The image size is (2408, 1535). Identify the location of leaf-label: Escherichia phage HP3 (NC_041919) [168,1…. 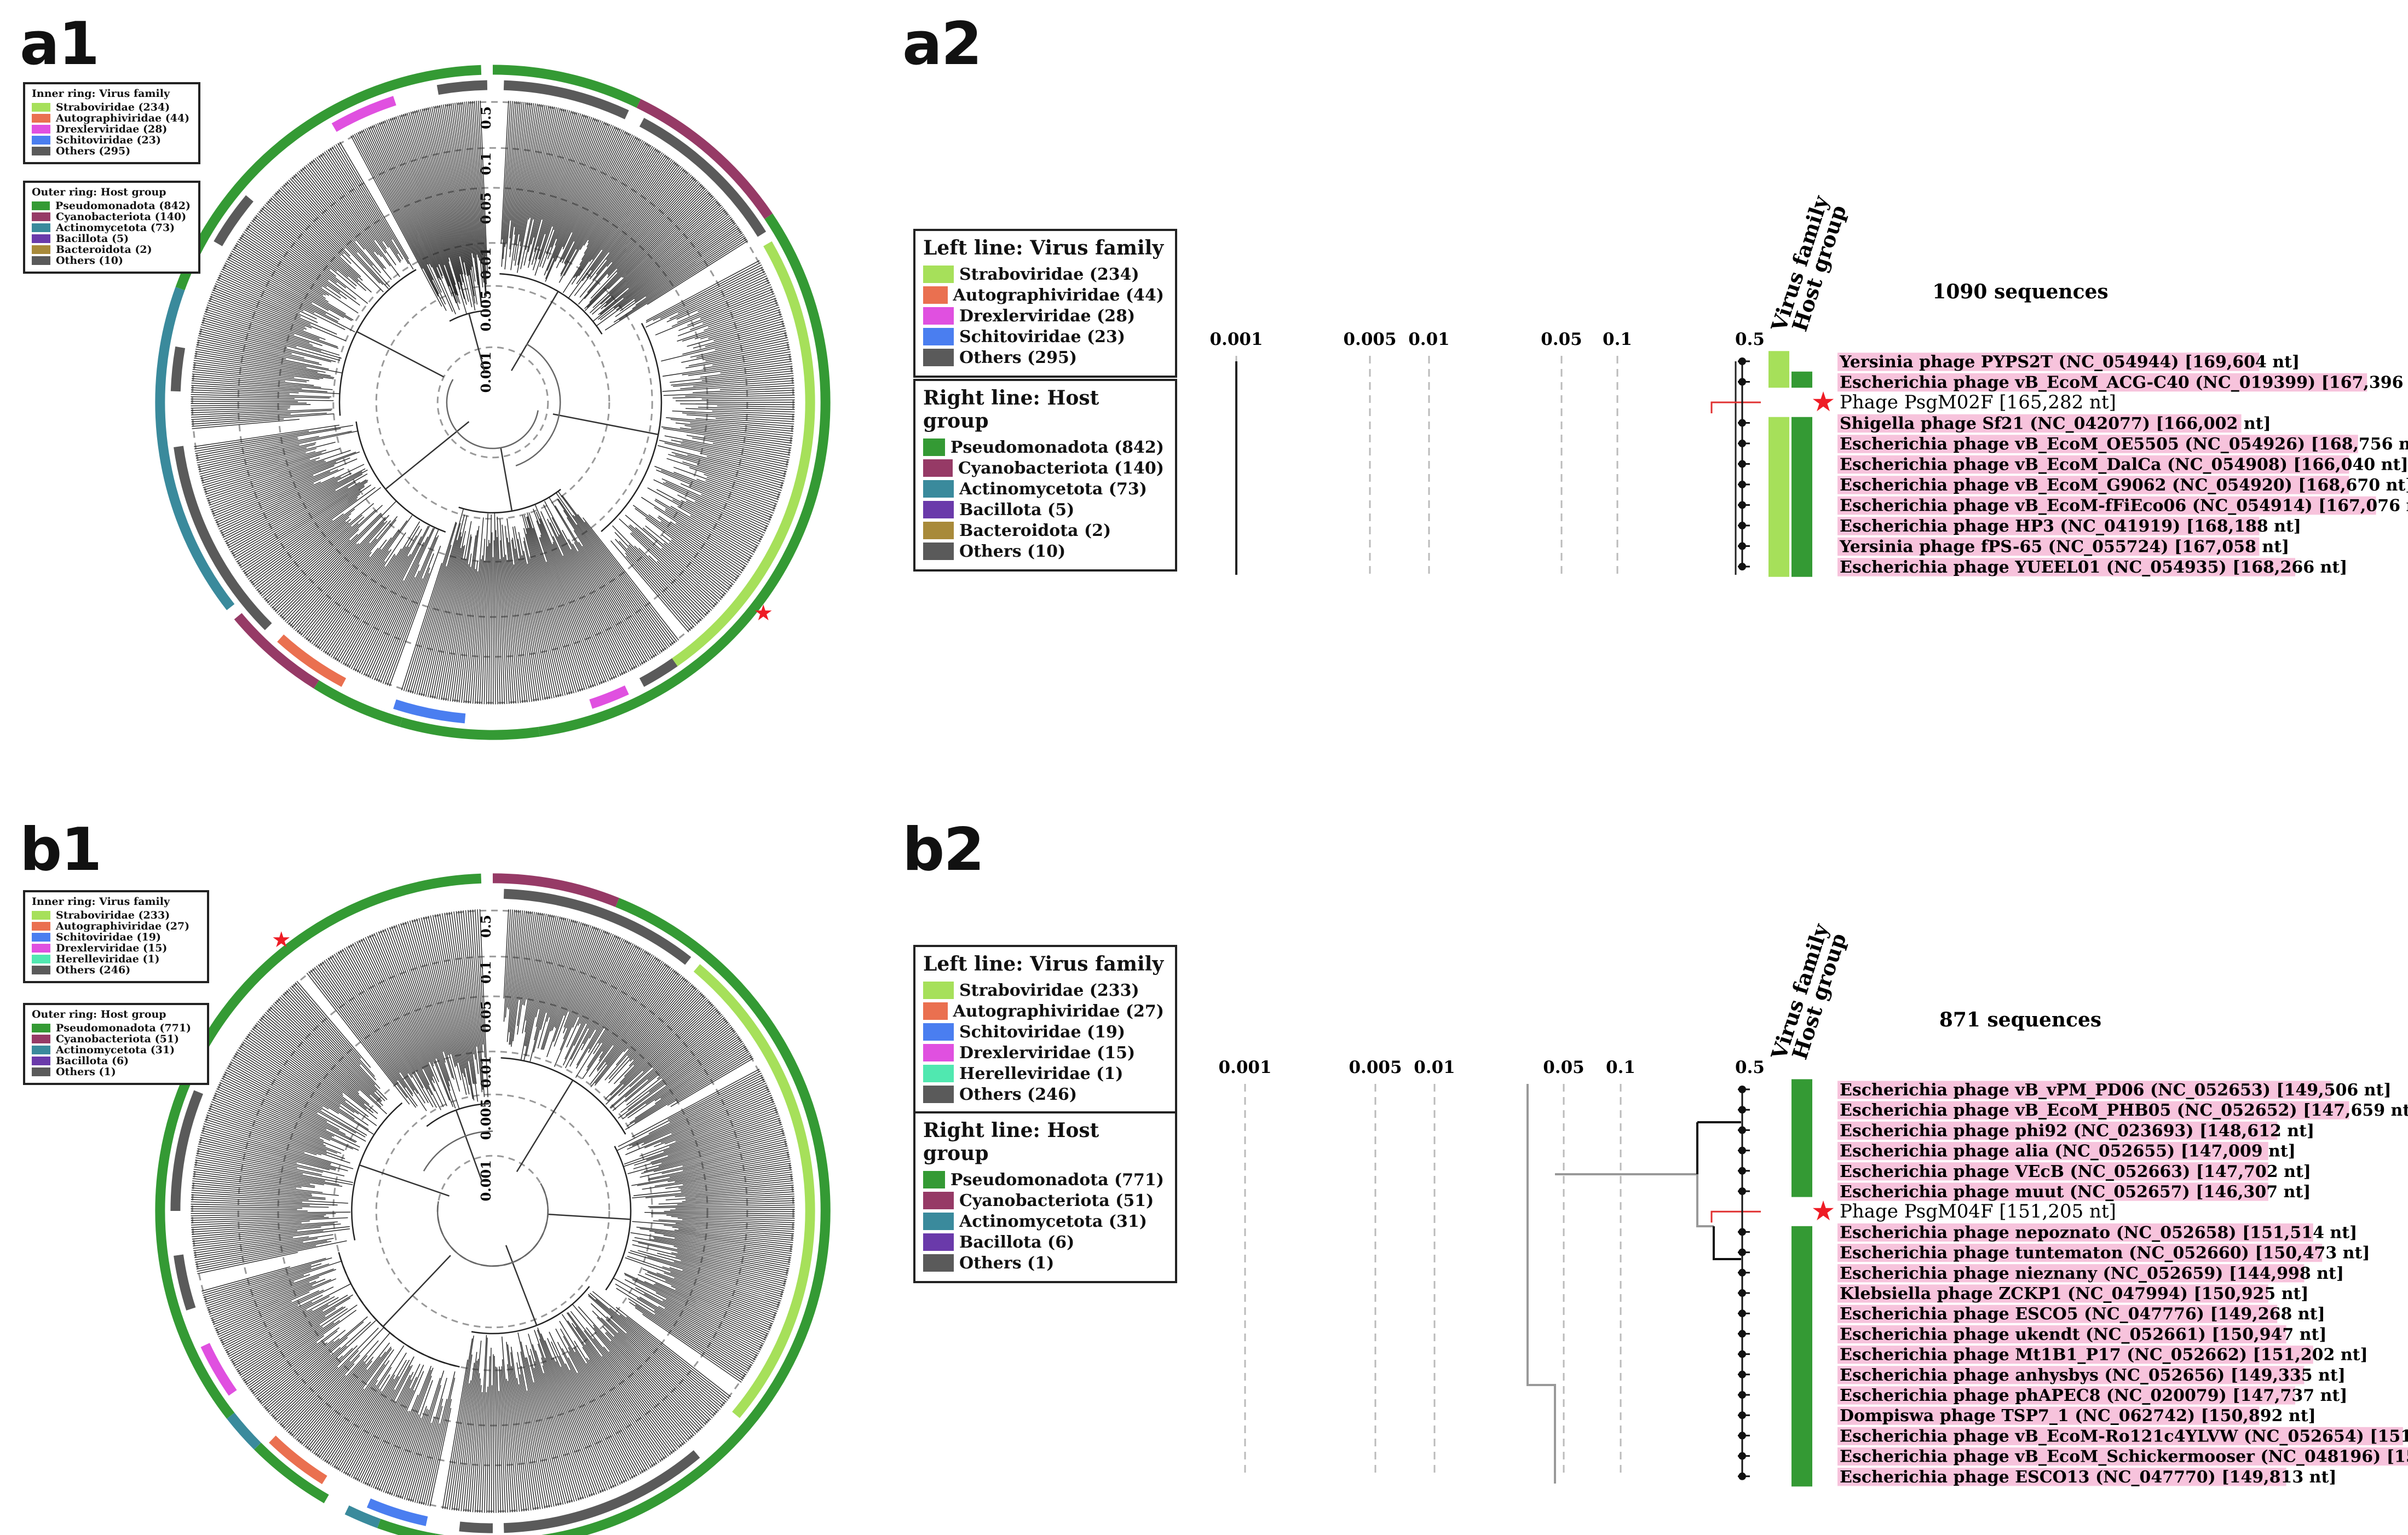
(2070, 526).